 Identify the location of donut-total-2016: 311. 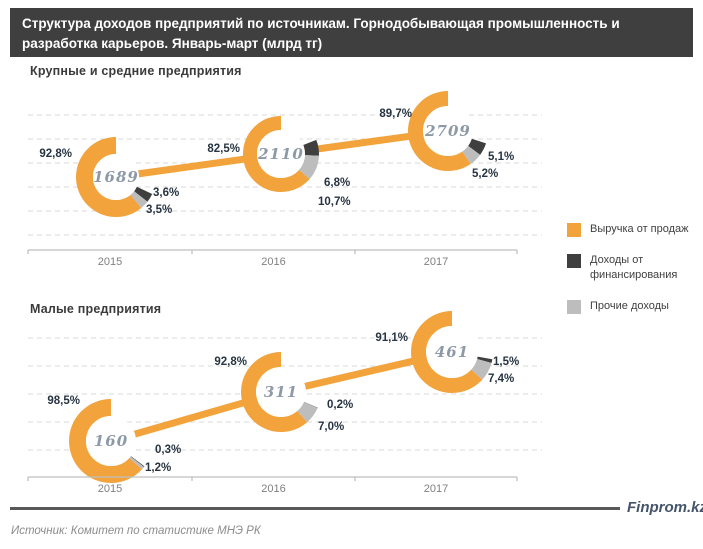
(281, 392).